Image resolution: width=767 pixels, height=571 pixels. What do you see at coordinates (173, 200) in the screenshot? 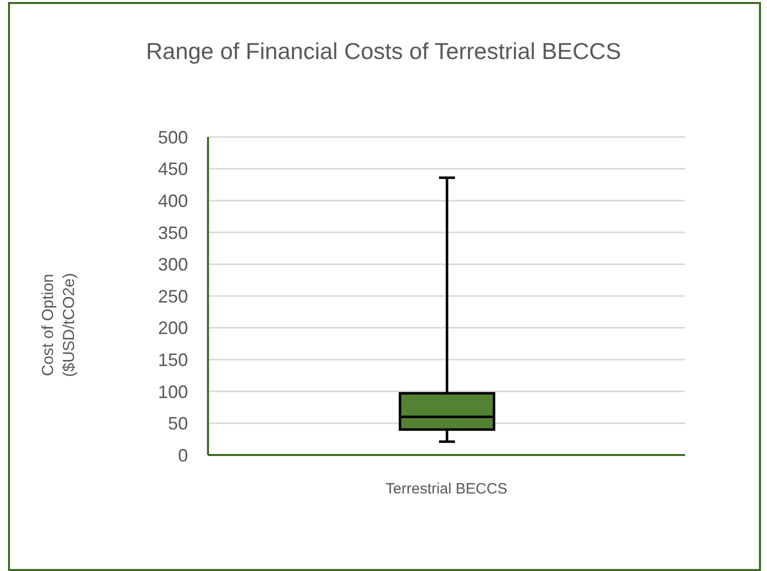
I see `y-tick-label: 400` at bounding box center [173, 200].